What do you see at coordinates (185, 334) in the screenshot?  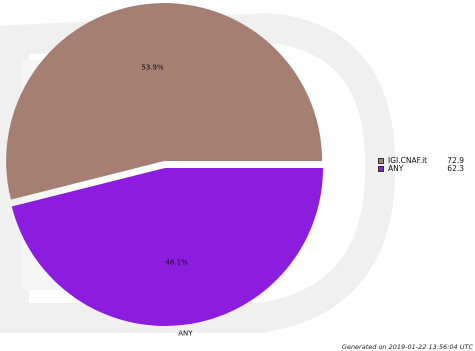 I see `slice-name-label: ANY` at bounding box center [185, 334].